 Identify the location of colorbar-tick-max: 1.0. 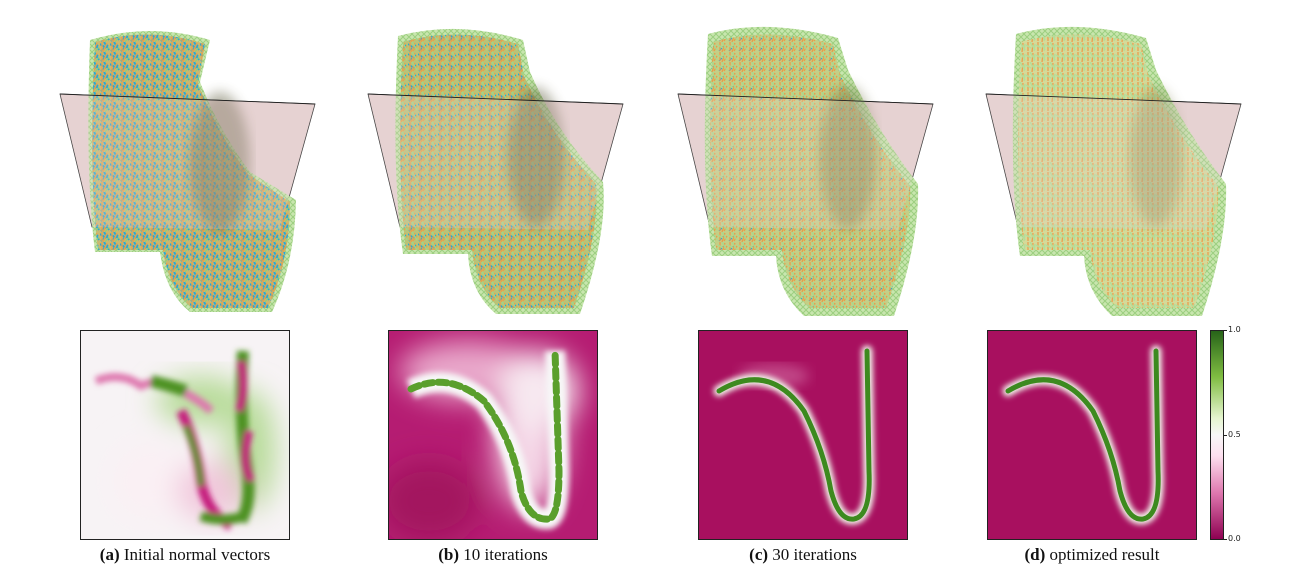
(1234, 329).